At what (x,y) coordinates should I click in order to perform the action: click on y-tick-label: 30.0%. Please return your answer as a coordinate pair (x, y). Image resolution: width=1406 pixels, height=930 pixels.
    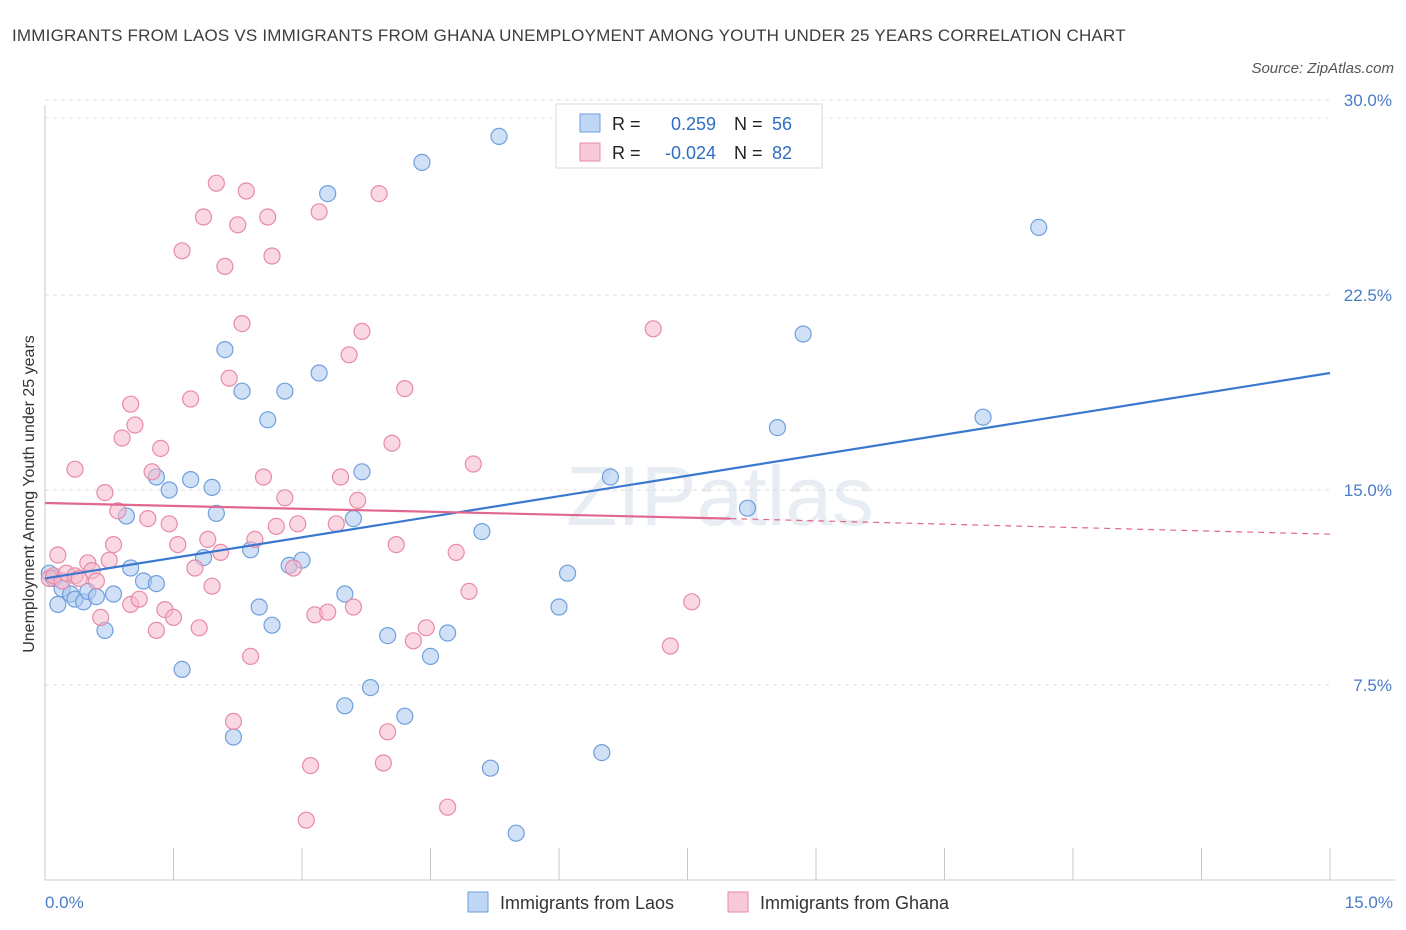
    Looking at the image, I should click on (1368, 100).